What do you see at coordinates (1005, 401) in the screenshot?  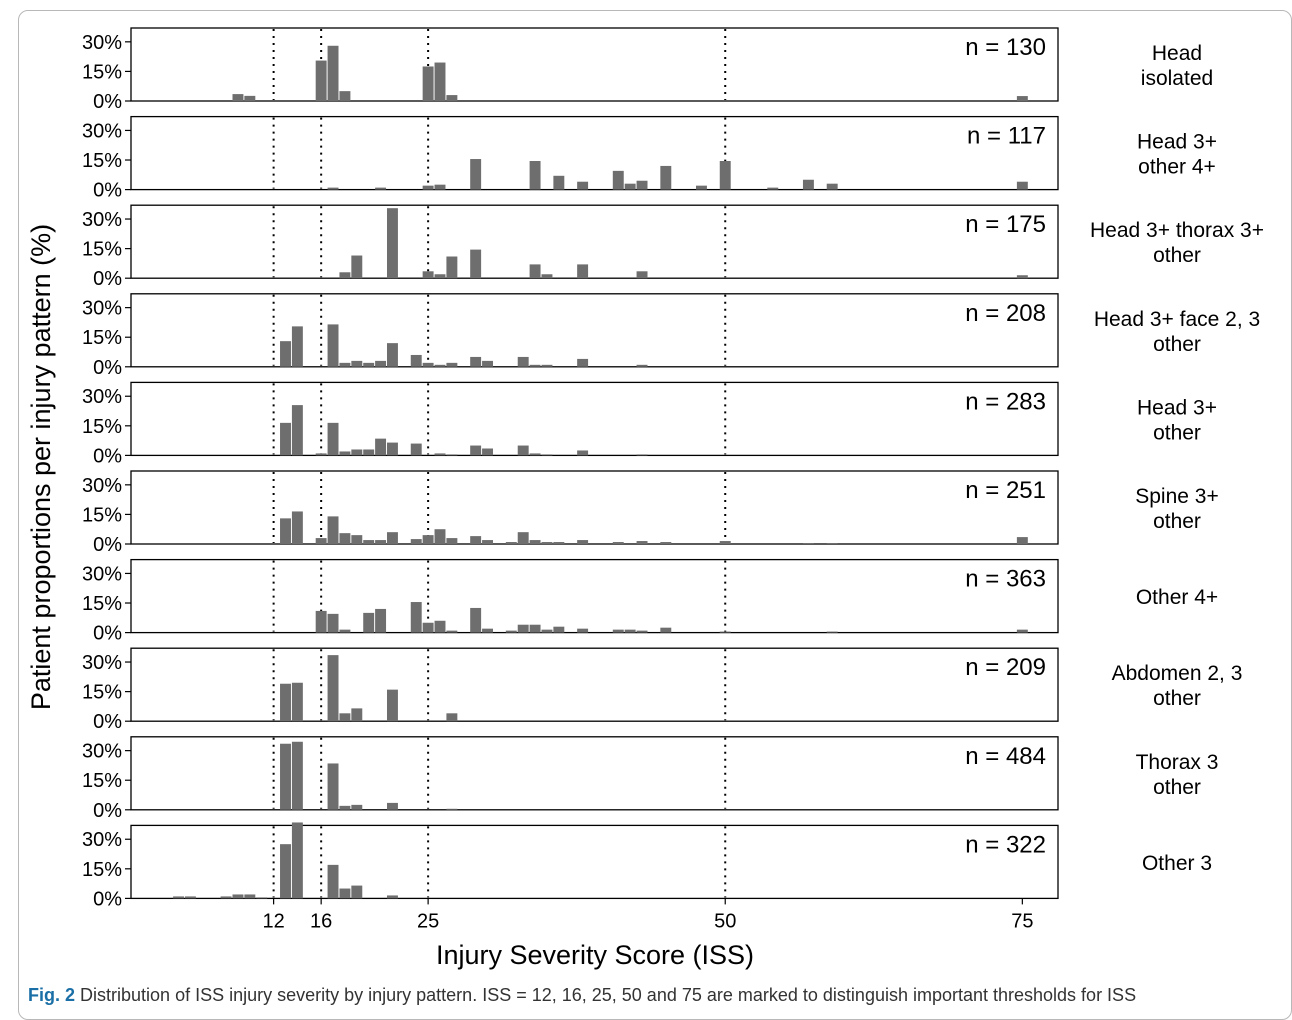 I see `panel-n-label: n = 283` at bounding box center [1005, 401].